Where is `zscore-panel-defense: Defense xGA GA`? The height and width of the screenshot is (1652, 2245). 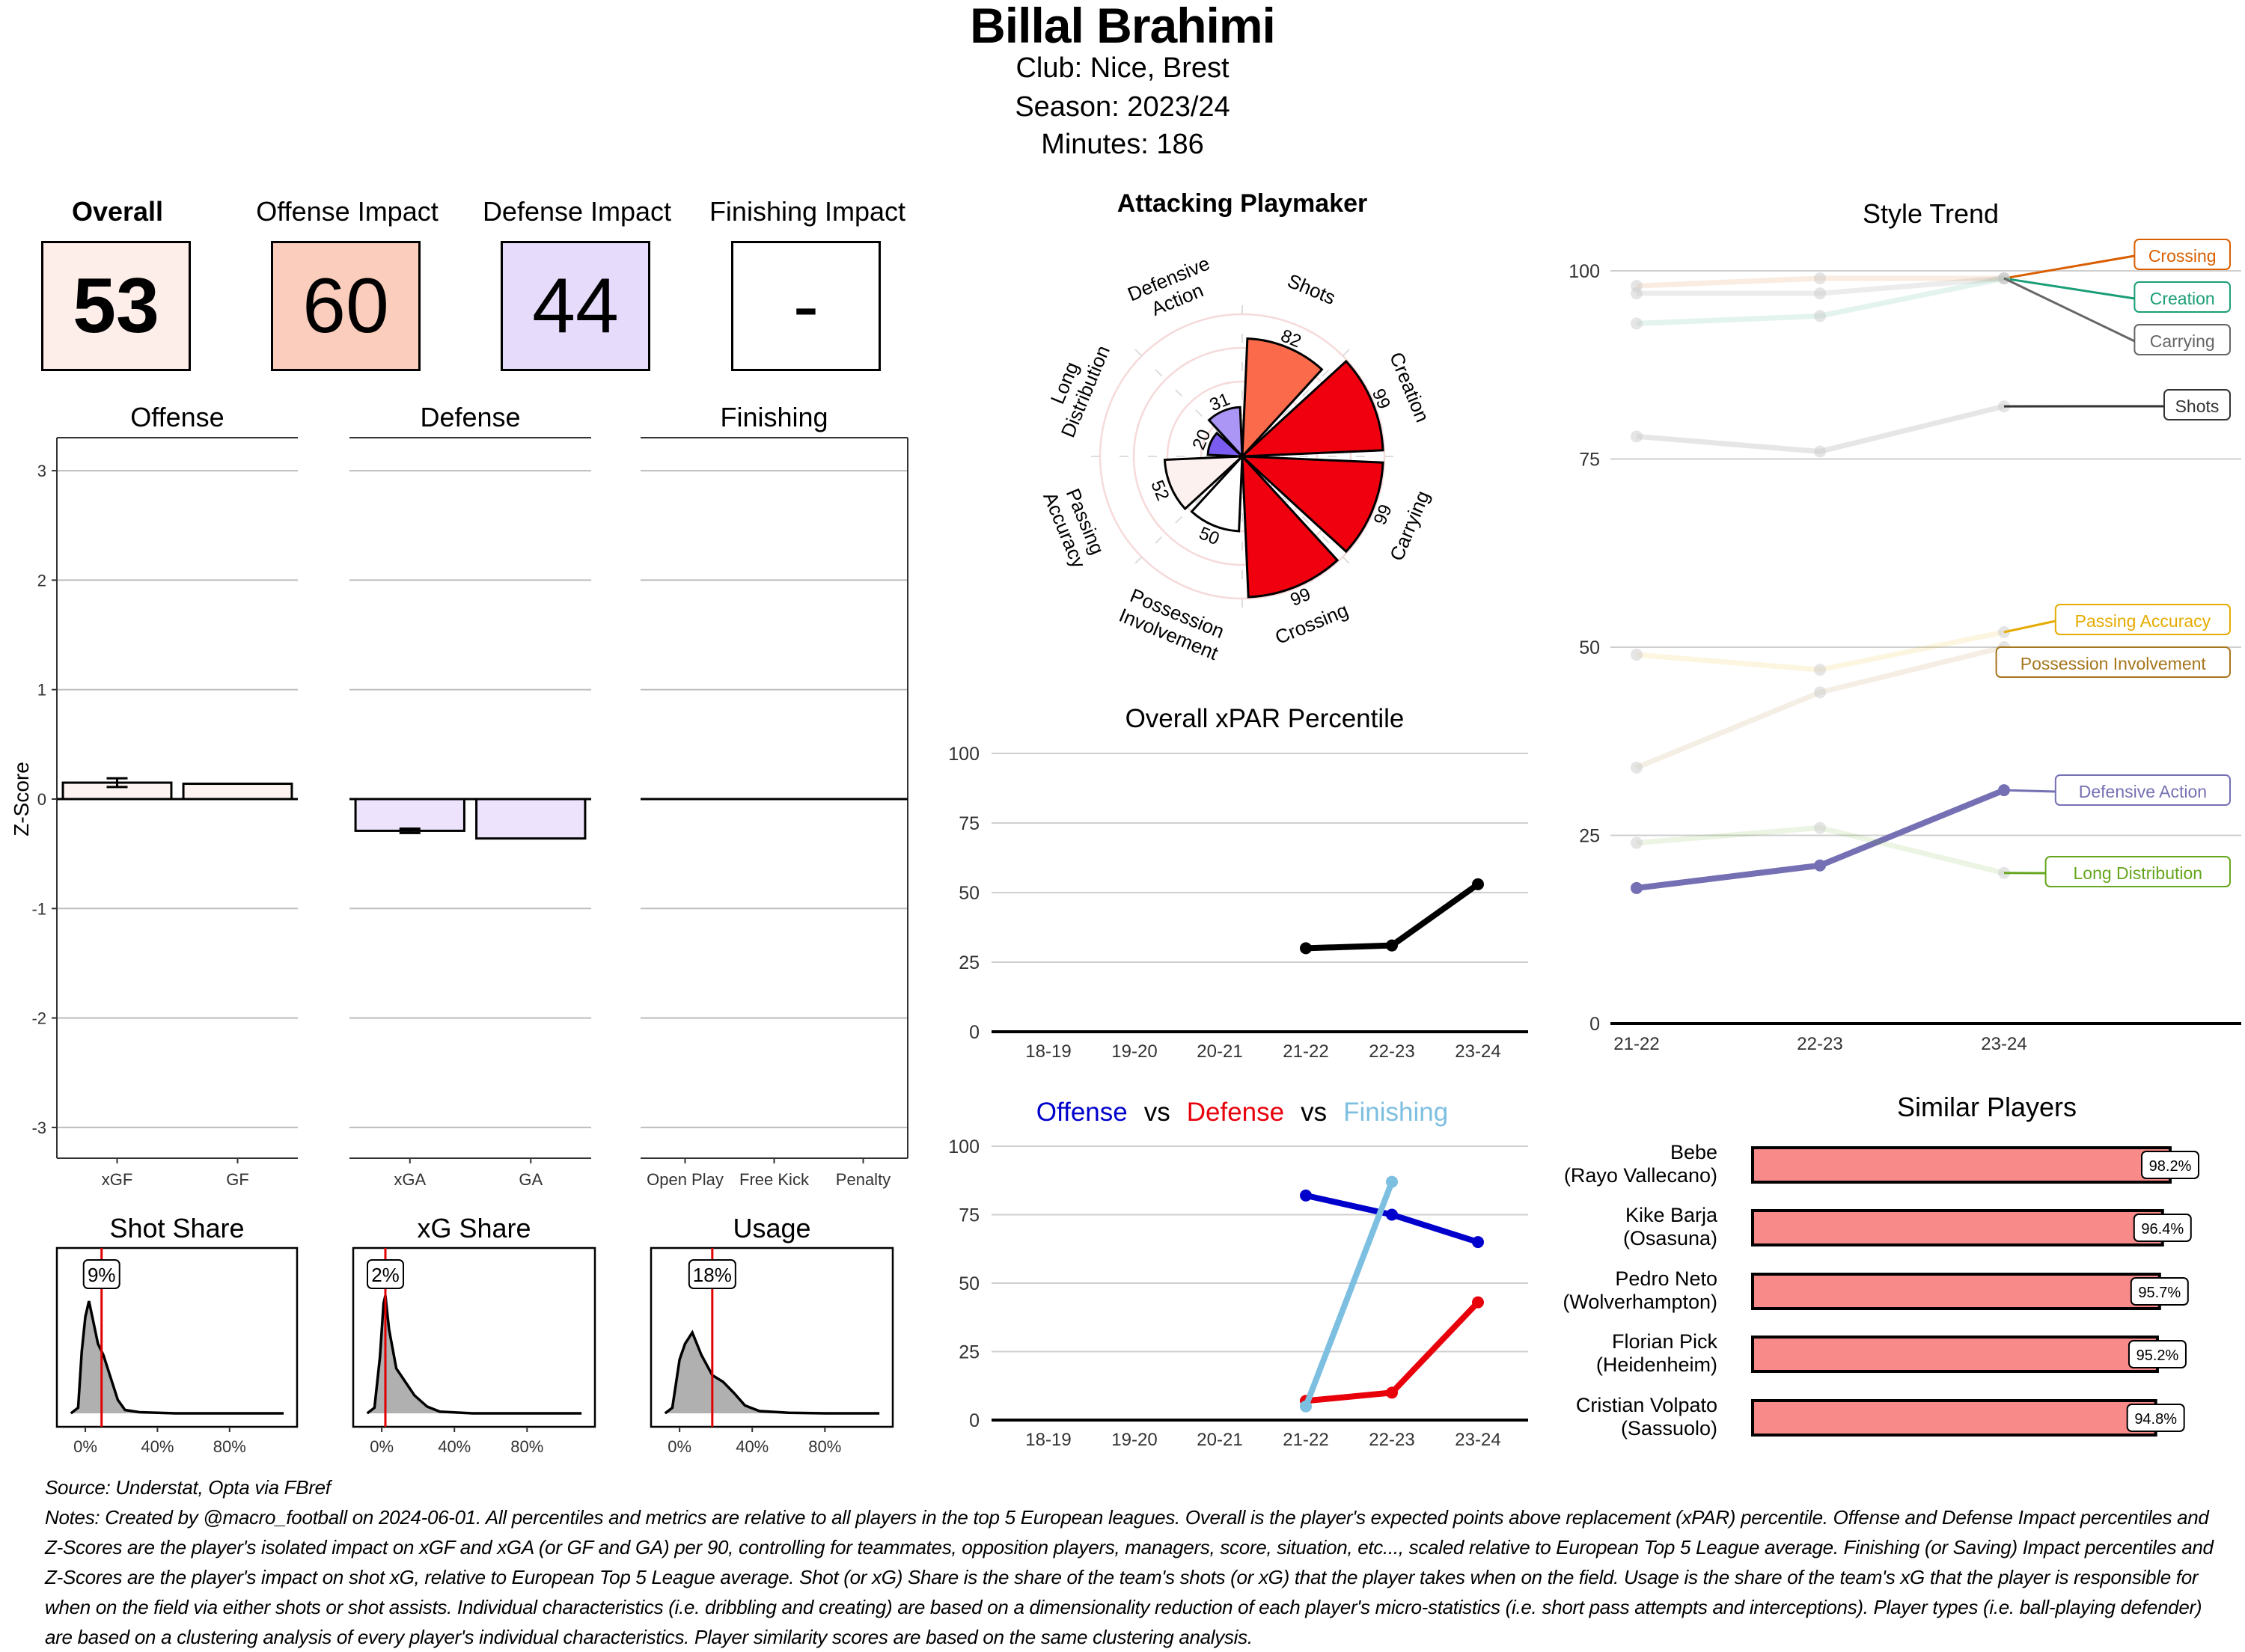
zscore-panel-defense: Defense xGA GA is located at coordinates (470, 795).